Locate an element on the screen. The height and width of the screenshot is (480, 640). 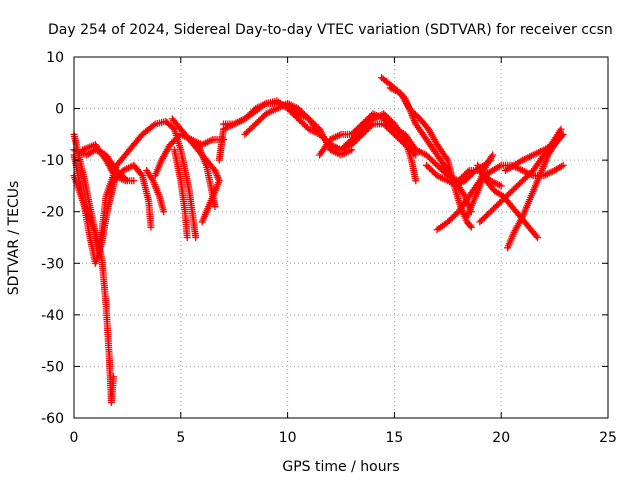
x-tick-label: 0 is located at coordinates (74, 438).